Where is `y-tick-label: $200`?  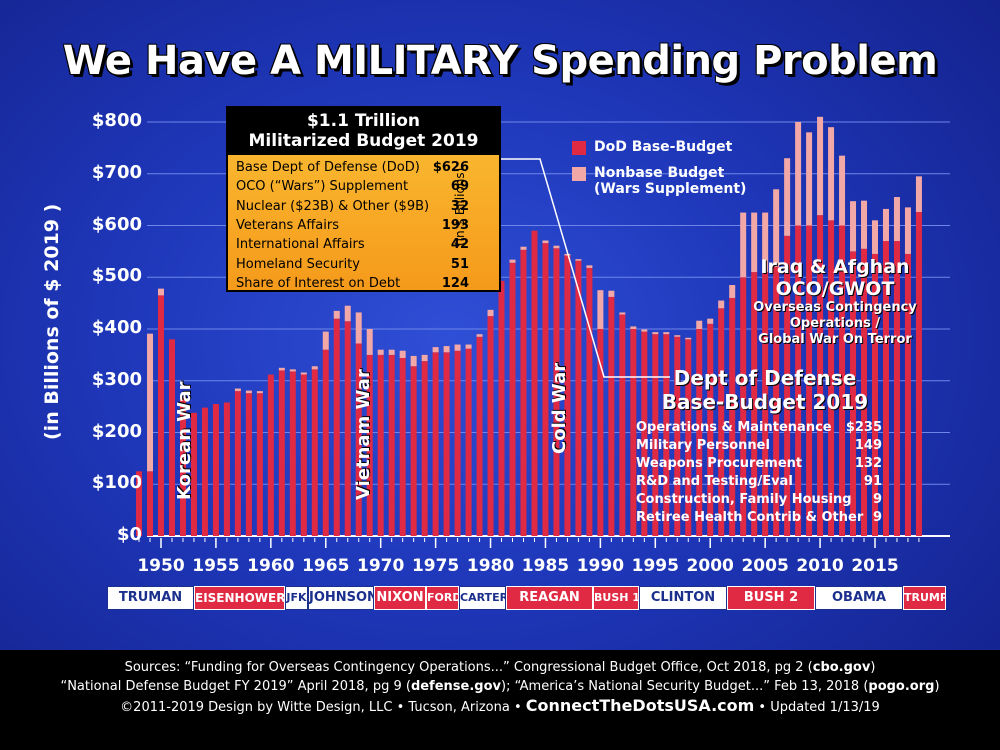
y-tick-label: $200 is located at coordinates (116, 431).